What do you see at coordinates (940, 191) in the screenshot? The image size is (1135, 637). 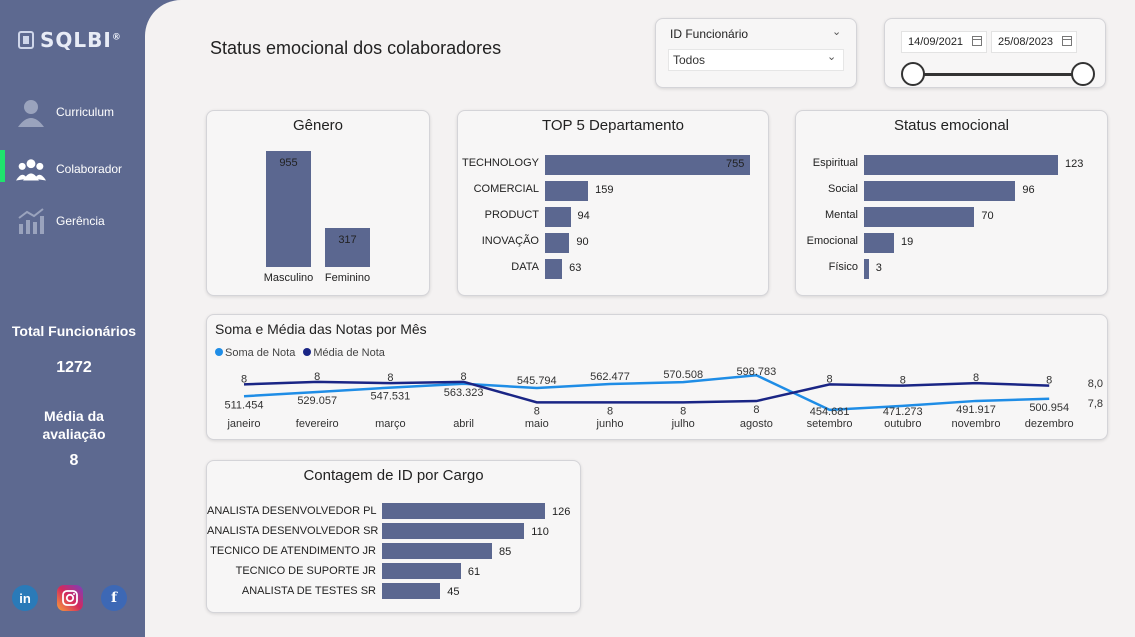 I see `bar-social` at bounding box center [940, 191].